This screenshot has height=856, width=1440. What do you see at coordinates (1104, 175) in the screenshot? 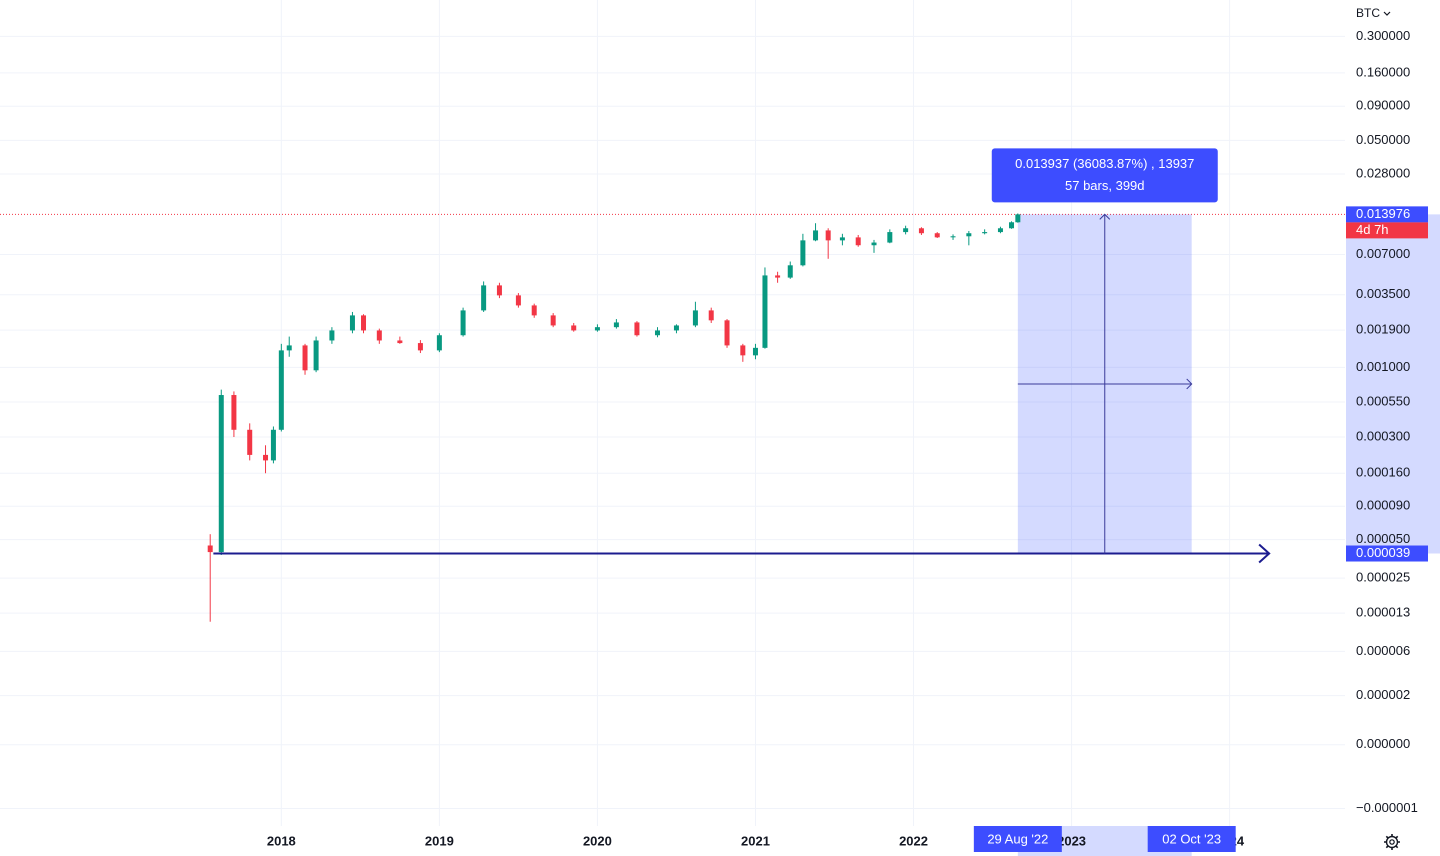
I see `measure-info-box` at bounding box center [1104, 175].